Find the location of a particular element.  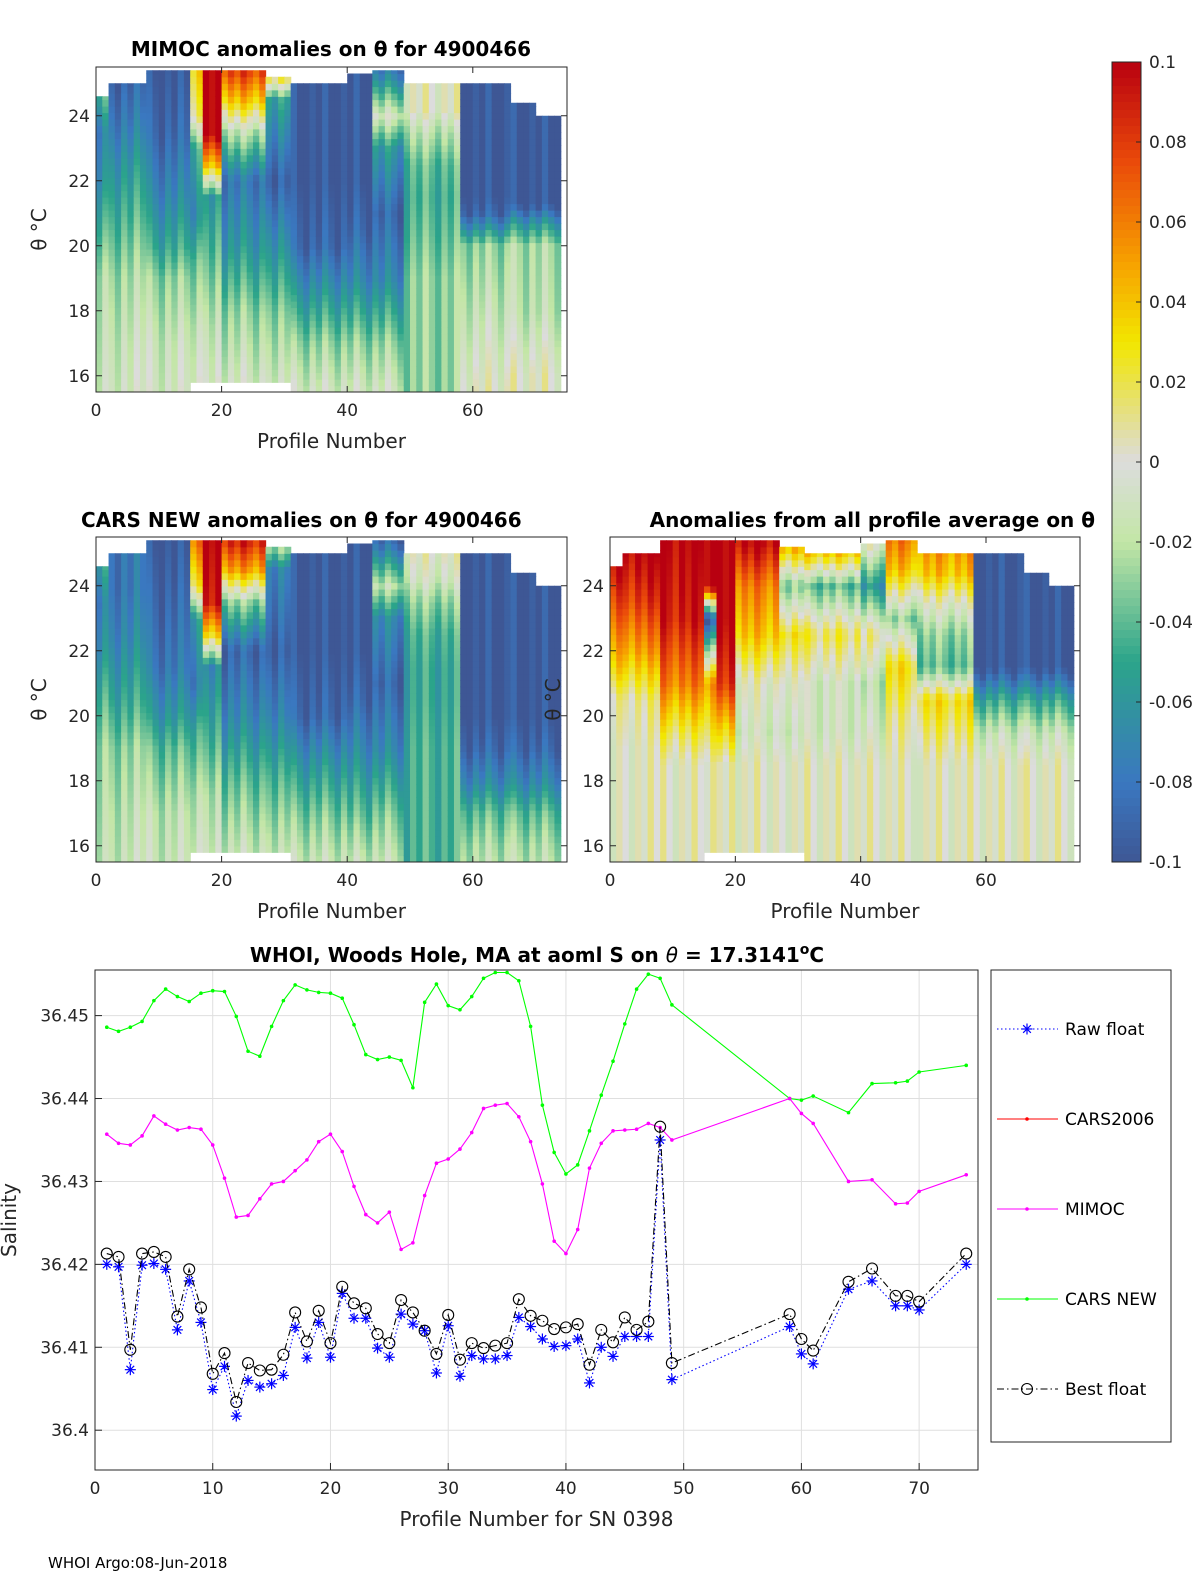

y-tick-label: 20 is located at coordinates (79, 247).